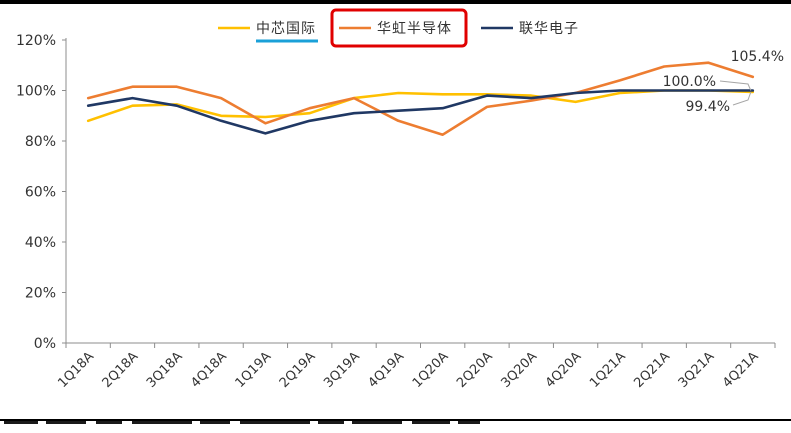 Image resolution: width=791 pixels, height=433 pixels. Describe the element at coordinates (286, 29) in the screenshot. I see `legend-label: 中芯国际` at that location.